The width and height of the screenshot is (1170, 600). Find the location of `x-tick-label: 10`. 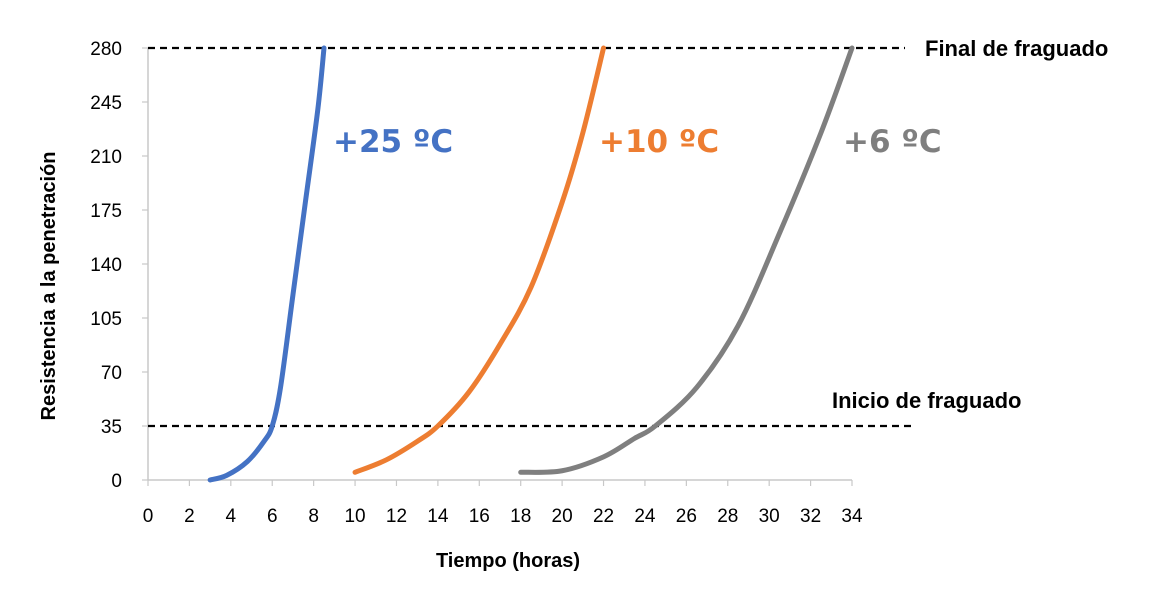

x-tick-label: 10 is located at coordinates (354, 516).